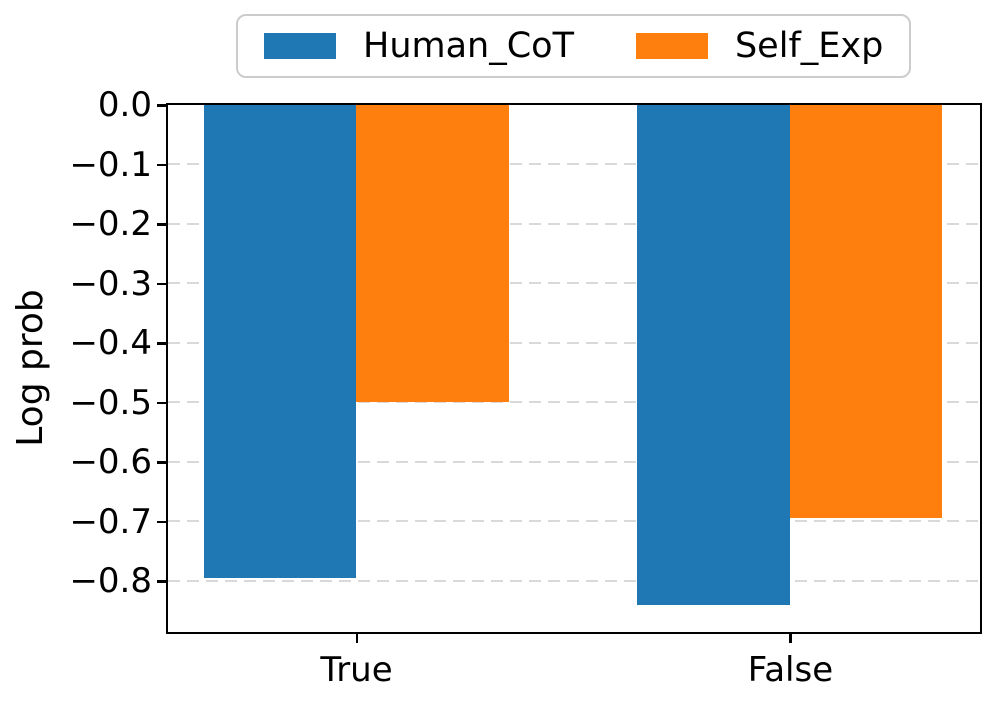  I want to click on y-tick-label: −0.8, so click(110, 581).